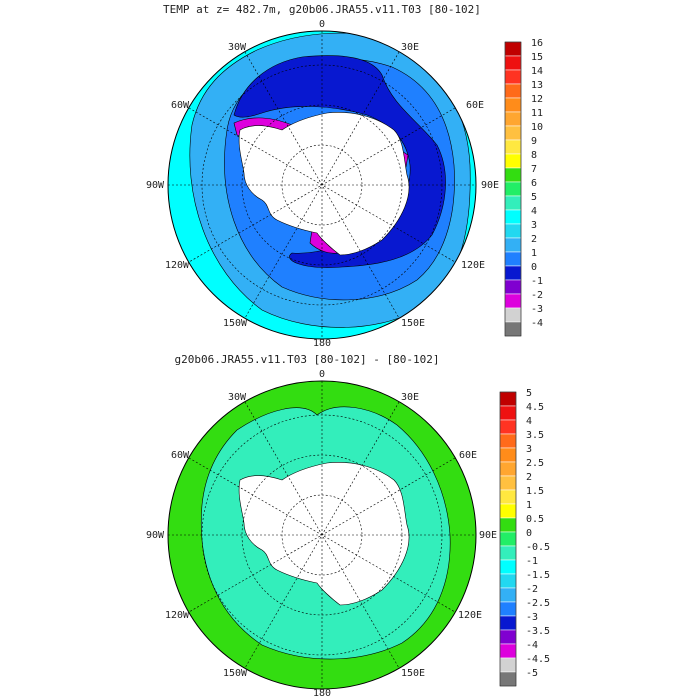  I want to click on panel-2-title: g20b06.JRA55.v11.T03 [80-102] - [80-102], so click(307, 359).